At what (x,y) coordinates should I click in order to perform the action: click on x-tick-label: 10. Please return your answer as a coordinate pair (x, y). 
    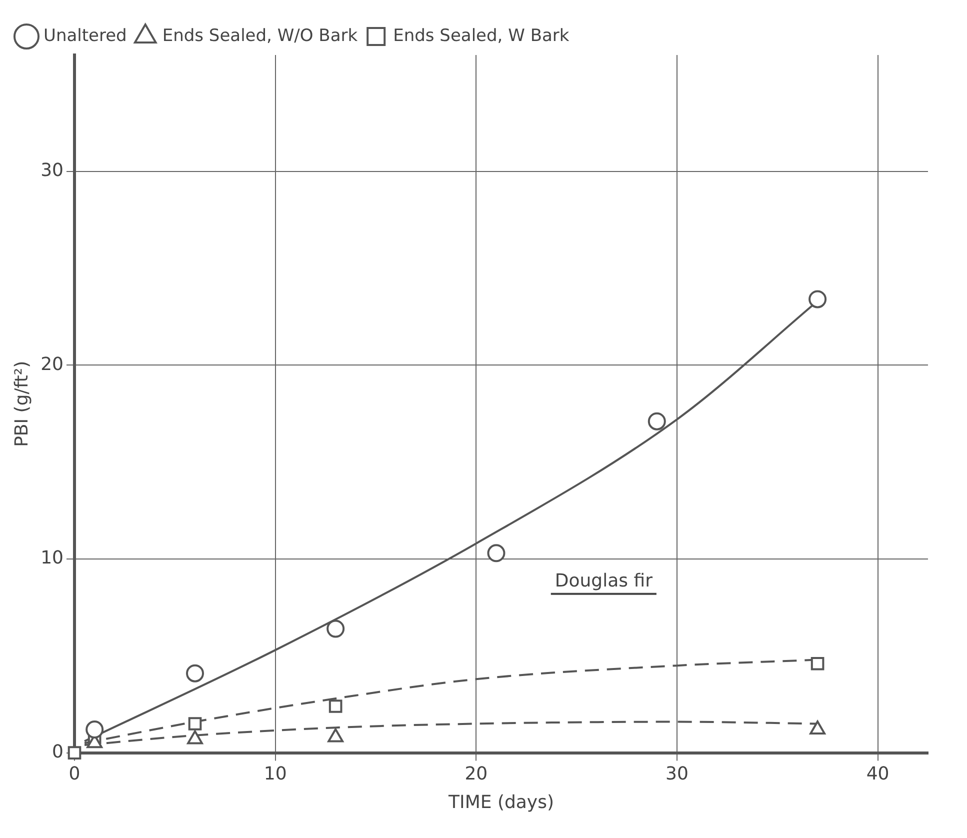
    Looking at the image, I should click on (275, 773).